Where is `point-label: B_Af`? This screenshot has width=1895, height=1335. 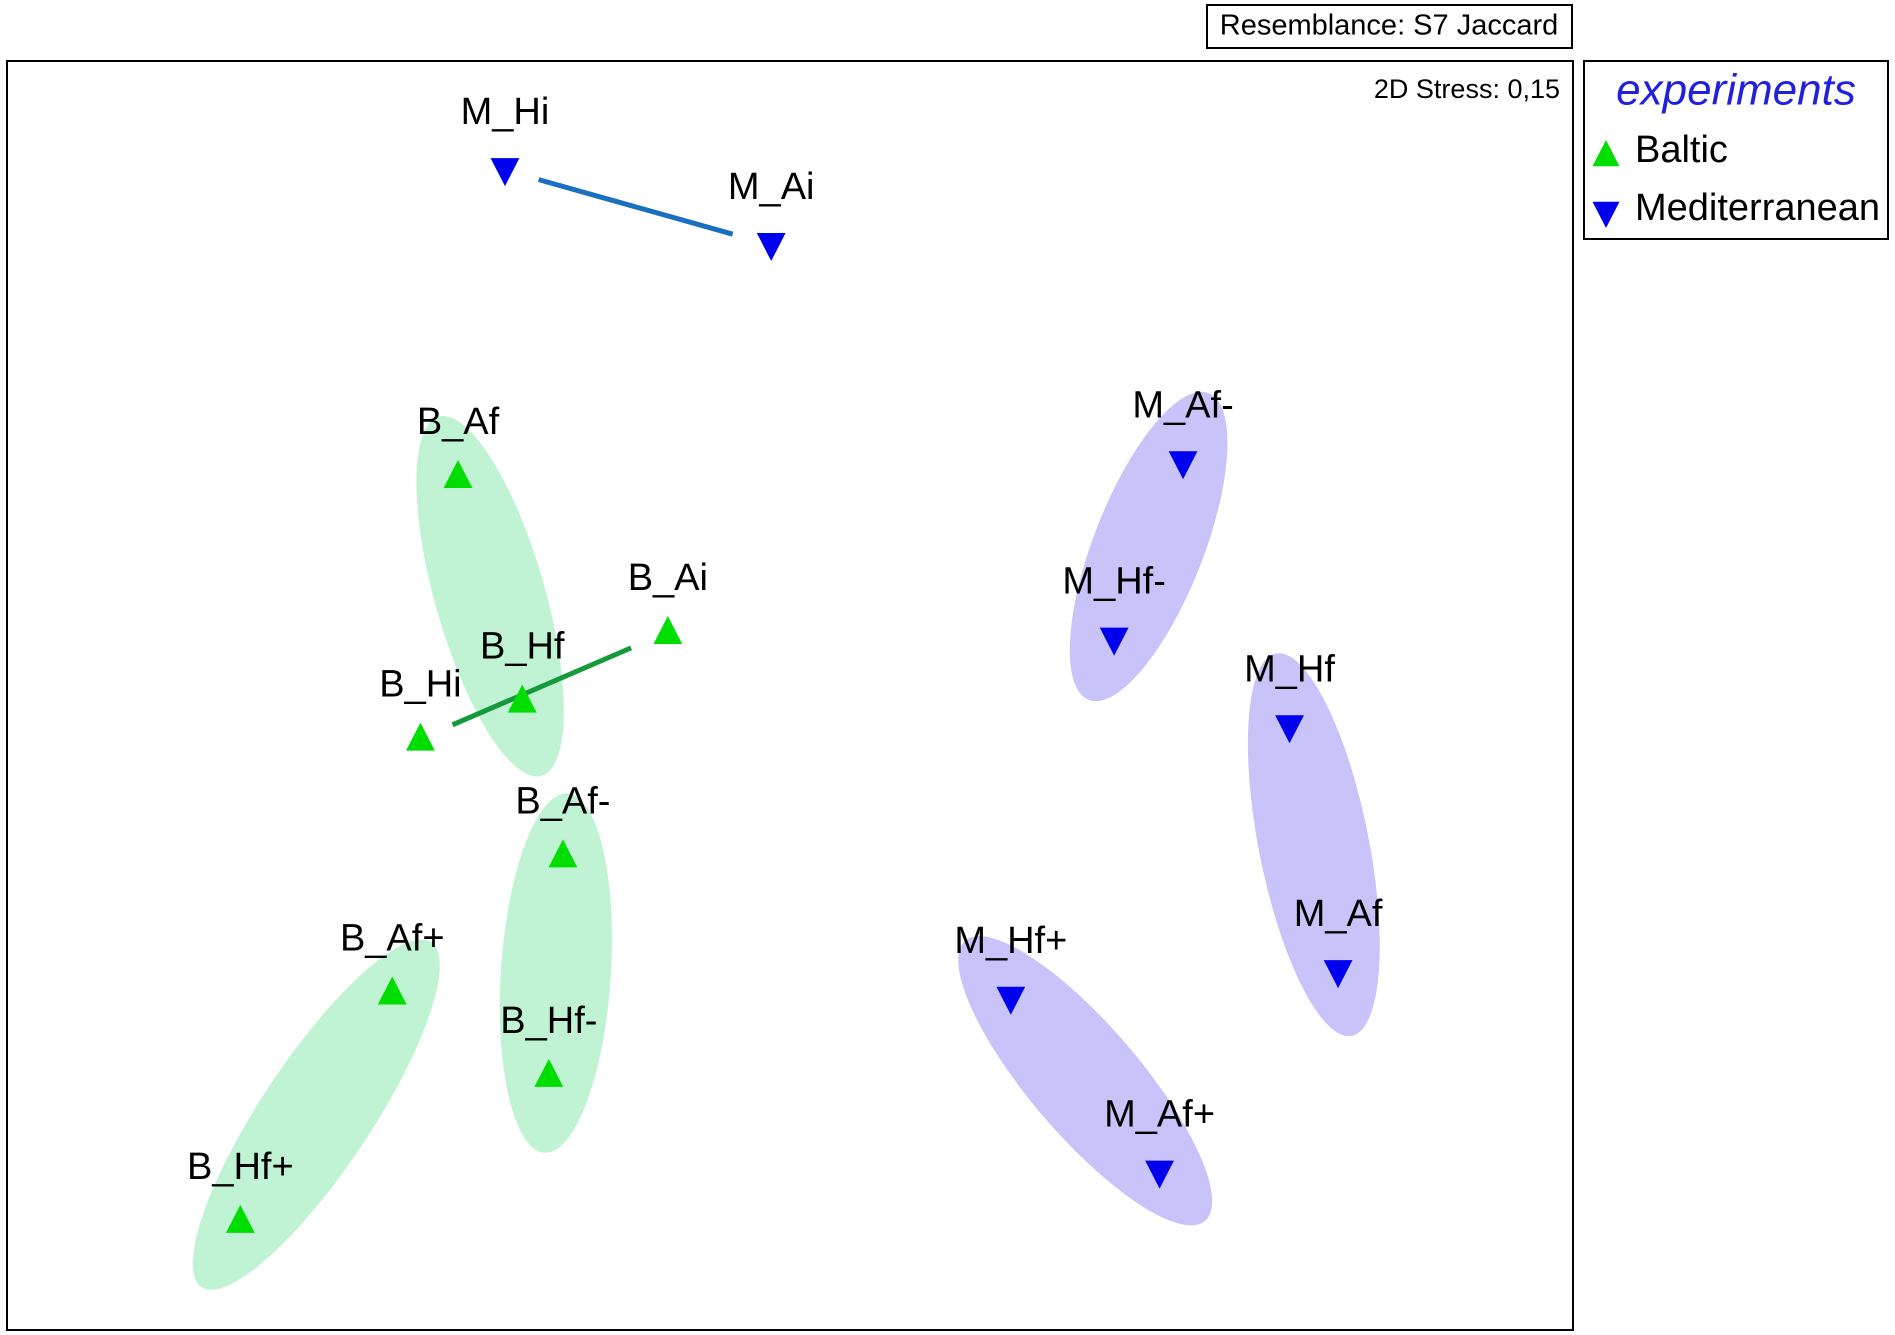 point-label: B_Af is located at coordinates (458, 422).